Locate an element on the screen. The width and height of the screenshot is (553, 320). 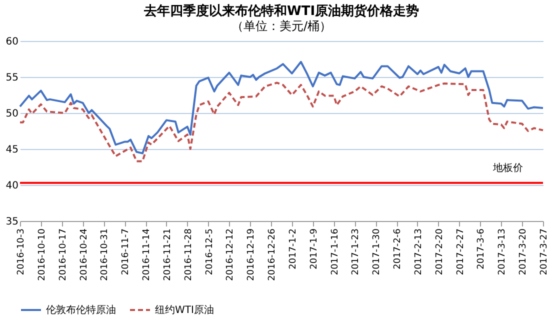
x-tick-label: 2017-1-16 is located at coordinates (335, 252).